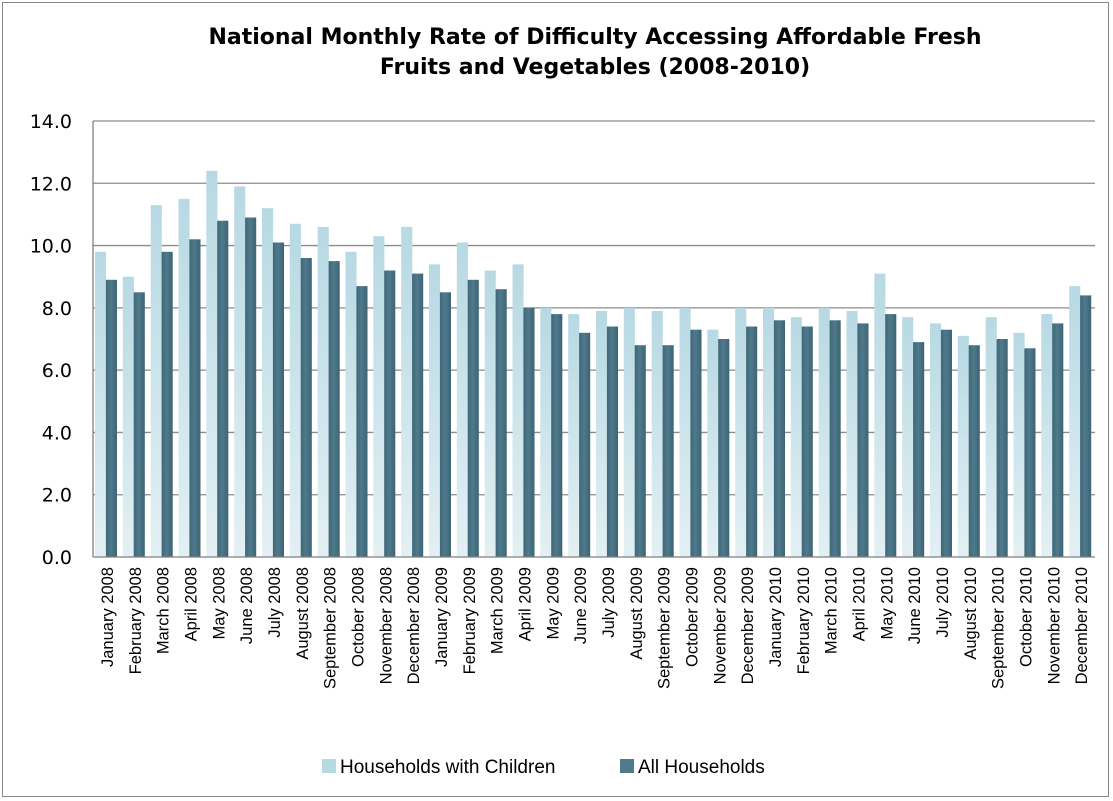  Describe the element at coordinates (779, 438) in the screenshot. I see `bar-all-households-january-2010` at that location.